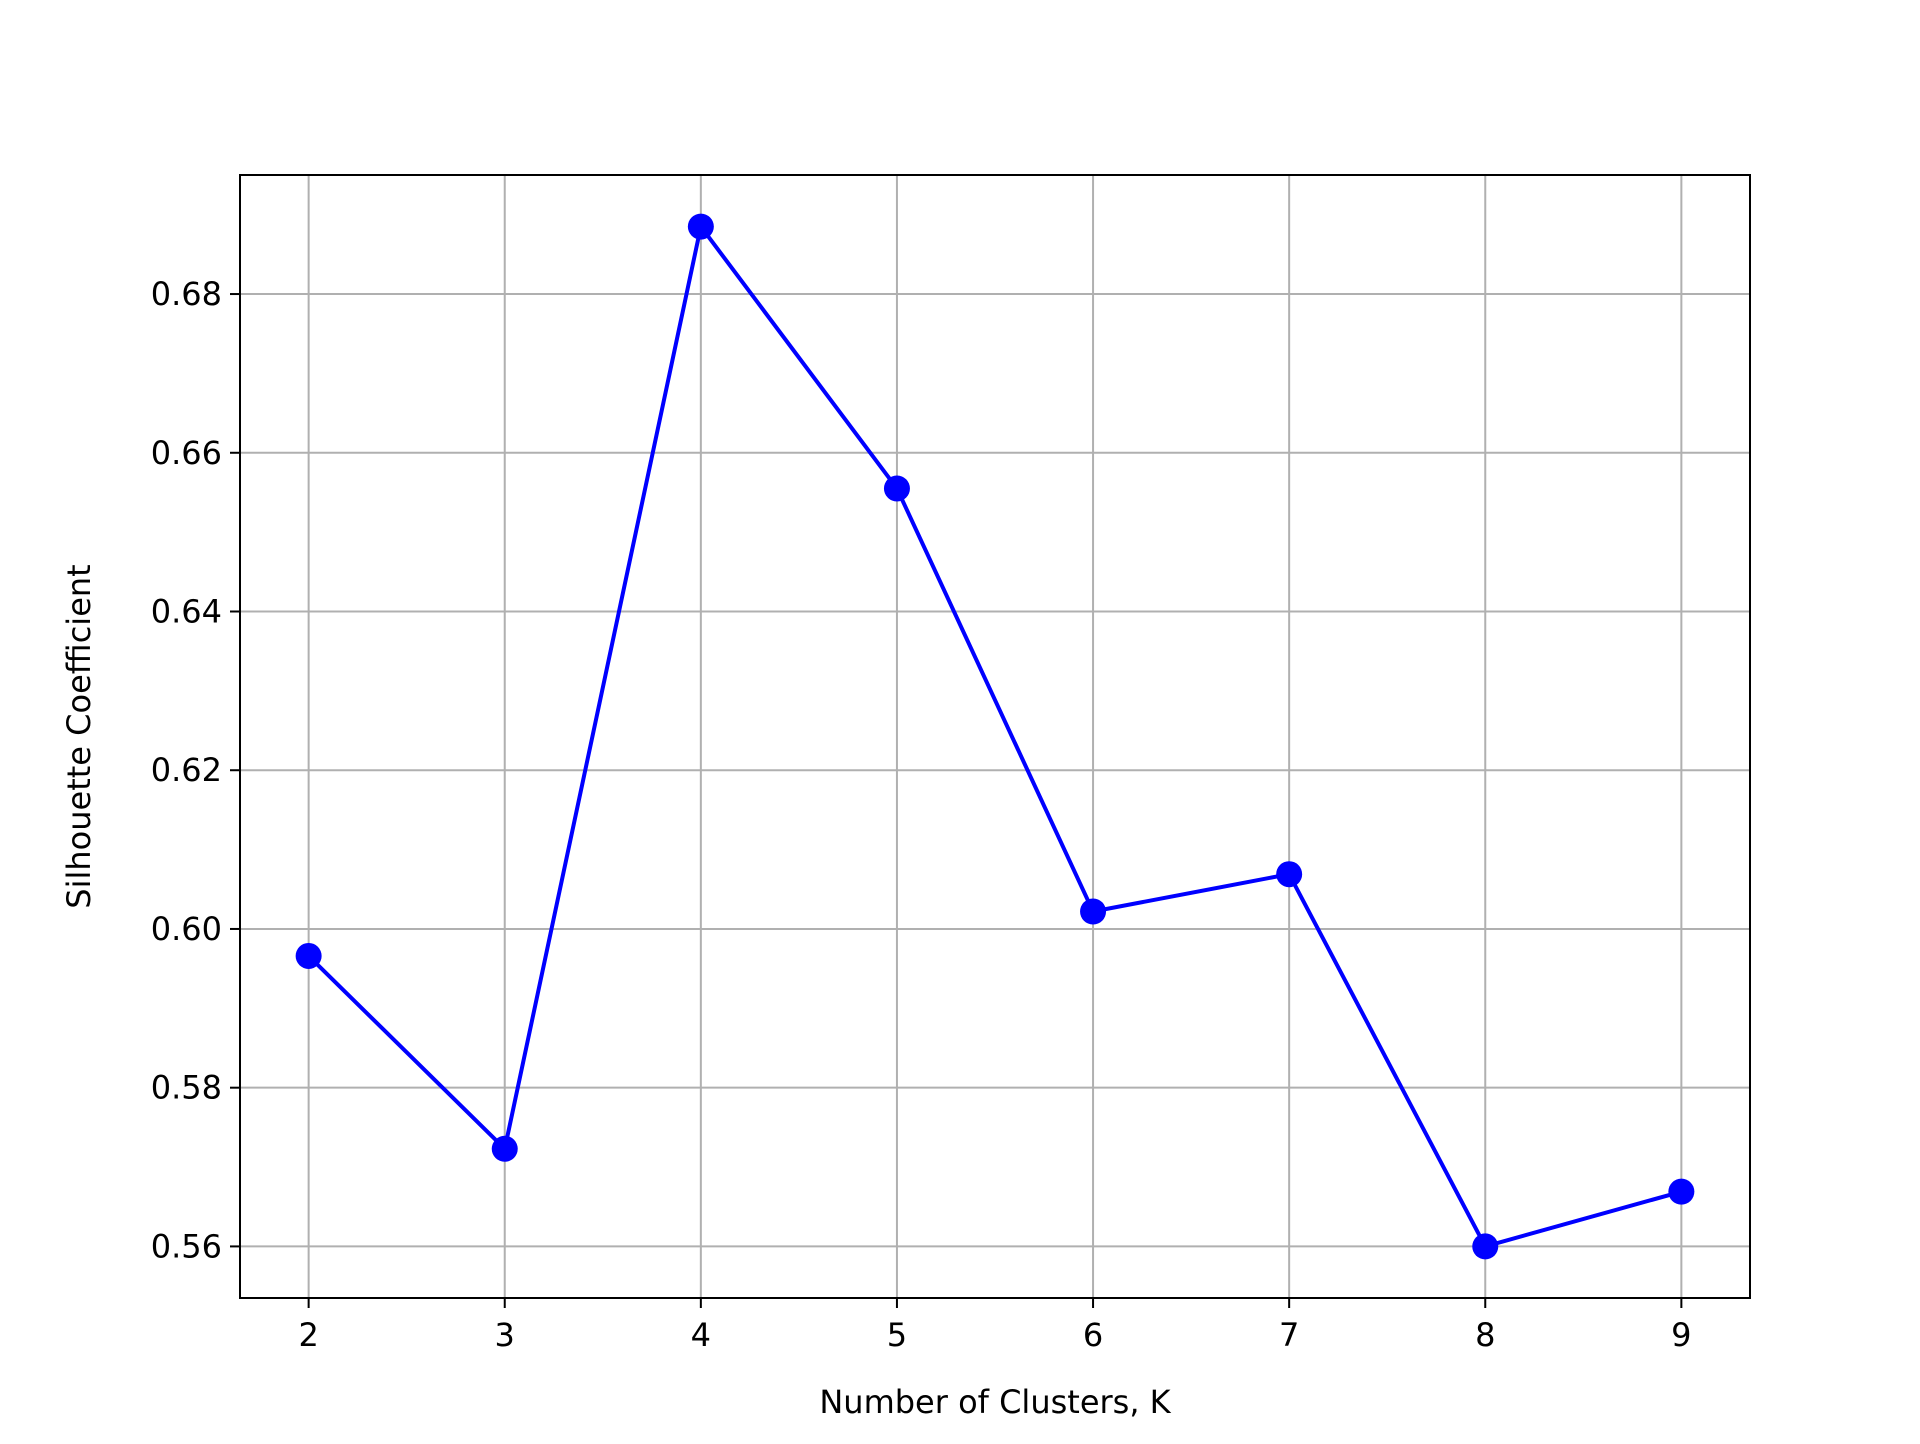  What do you see at coordinates (186, 770) in the screenshot?
I see `y-tick-label: 0.62` at bounding box center [186, 770].